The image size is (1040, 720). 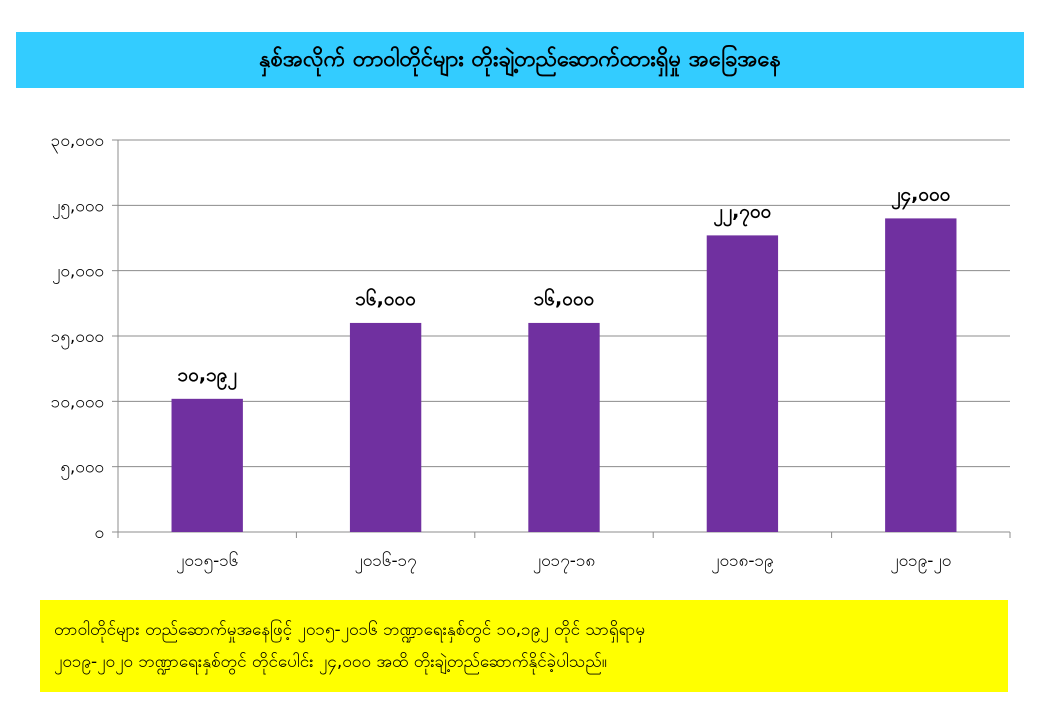 I want to click on x-tick-label: ၂၀၁၅-၁၆, so click(x=207, y=562).